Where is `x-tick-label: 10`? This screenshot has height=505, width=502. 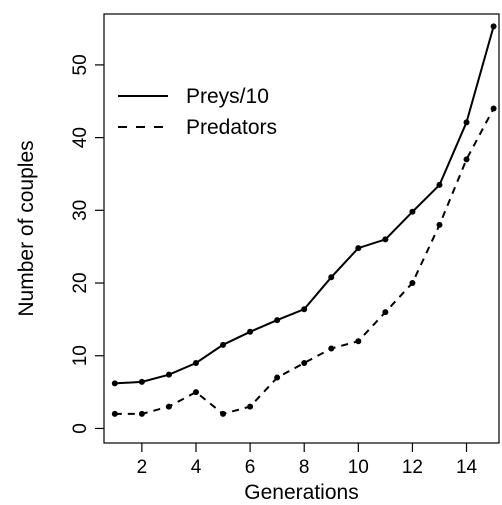 x-tick-label: 10 is located at coordinates (358, 467).